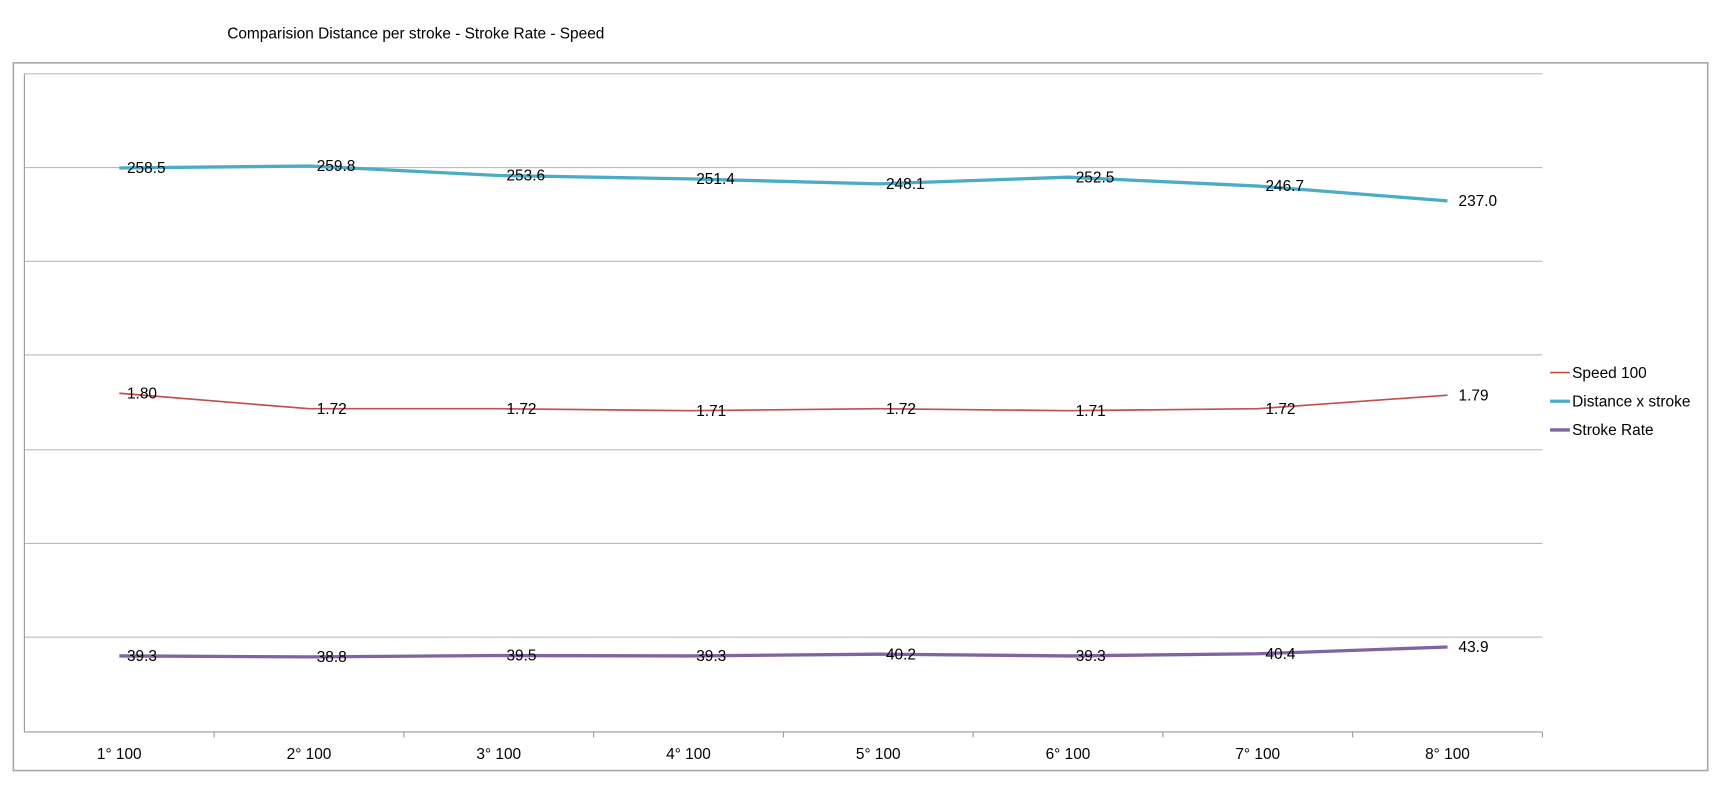 The width and height of the screenshot is (1720, 786). What do you see at coordinates (1474, 395) in the screenshot?
I see `data-label: 1.79` at bounding box center [1474, 395].